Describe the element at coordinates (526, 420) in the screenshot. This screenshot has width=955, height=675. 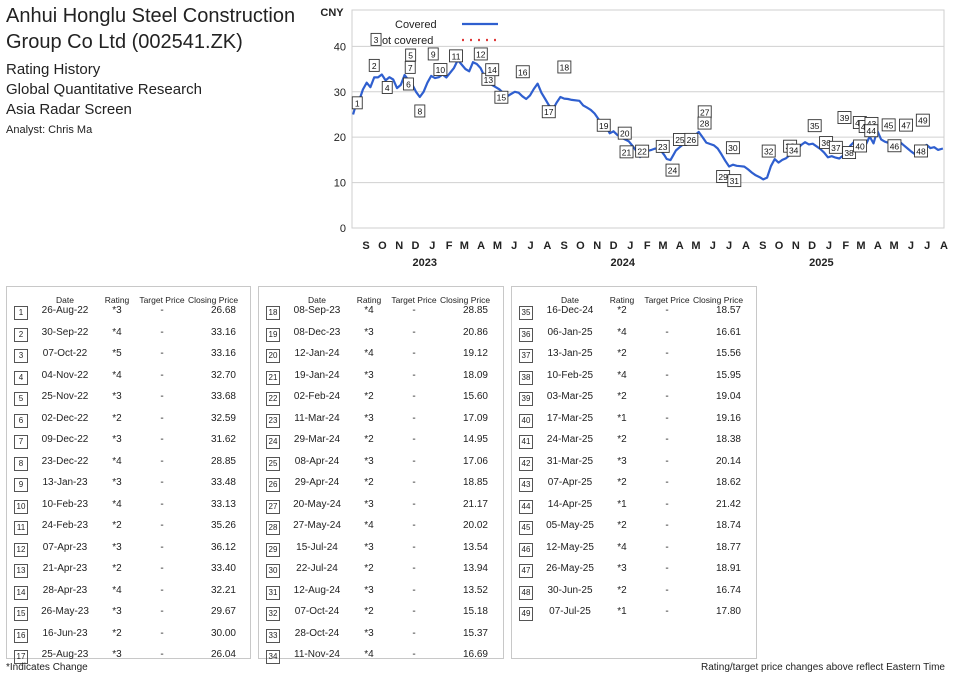
I see `rating-number: 40` at that location.